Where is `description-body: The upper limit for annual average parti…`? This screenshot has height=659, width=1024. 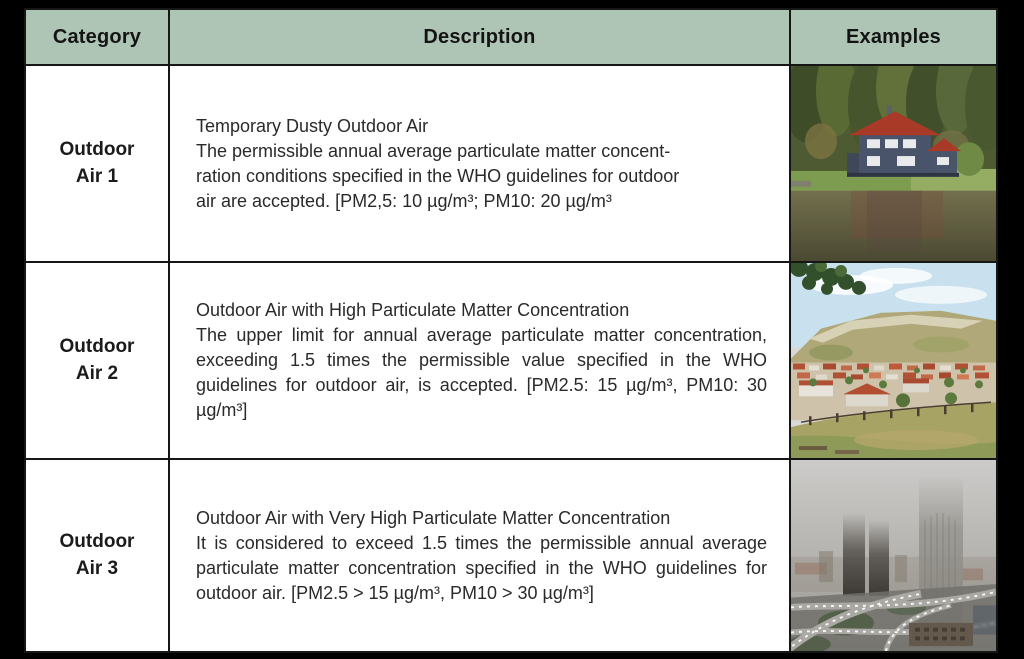
description-body: The upper limit for annual average parti… is located at coordinates (481, 372).